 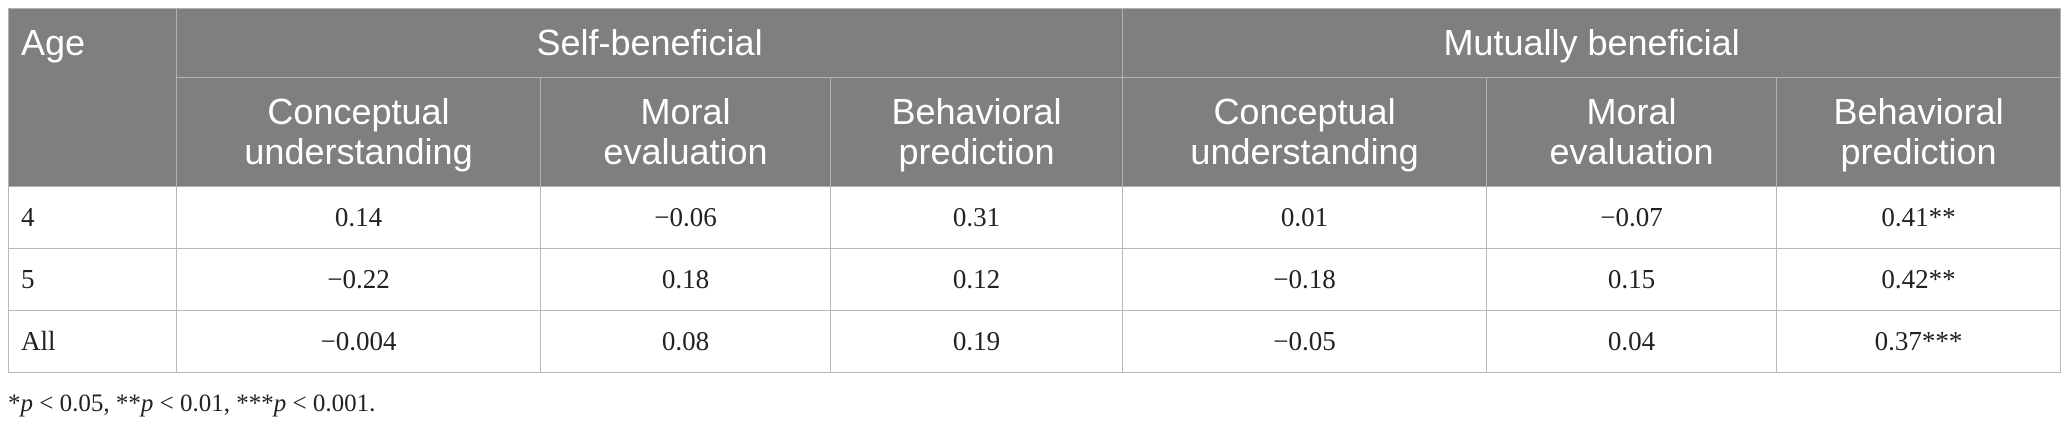 What do you see at coordinates (1305, 279) in the screenshot?
I see `table-cell: −0.18` at bounding box center [1305, 279].